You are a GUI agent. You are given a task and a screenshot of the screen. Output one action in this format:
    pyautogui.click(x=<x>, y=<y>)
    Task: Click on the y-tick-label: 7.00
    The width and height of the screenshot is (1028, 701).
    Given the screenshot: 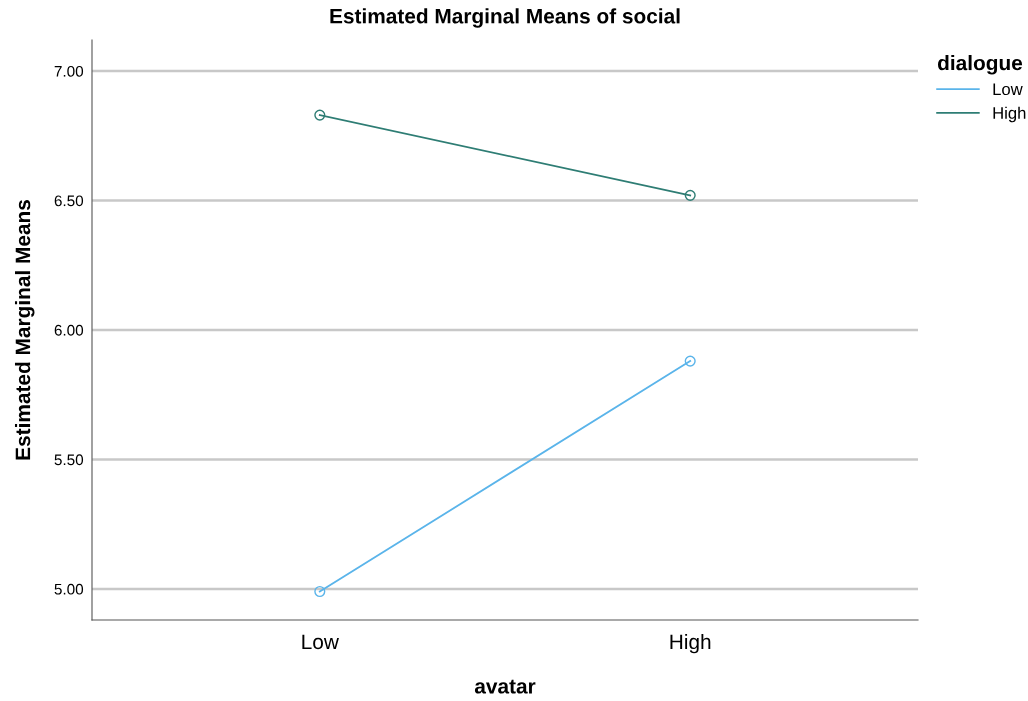 What is the action you would take?
    pyautogui.click(x=69, y=71)
    